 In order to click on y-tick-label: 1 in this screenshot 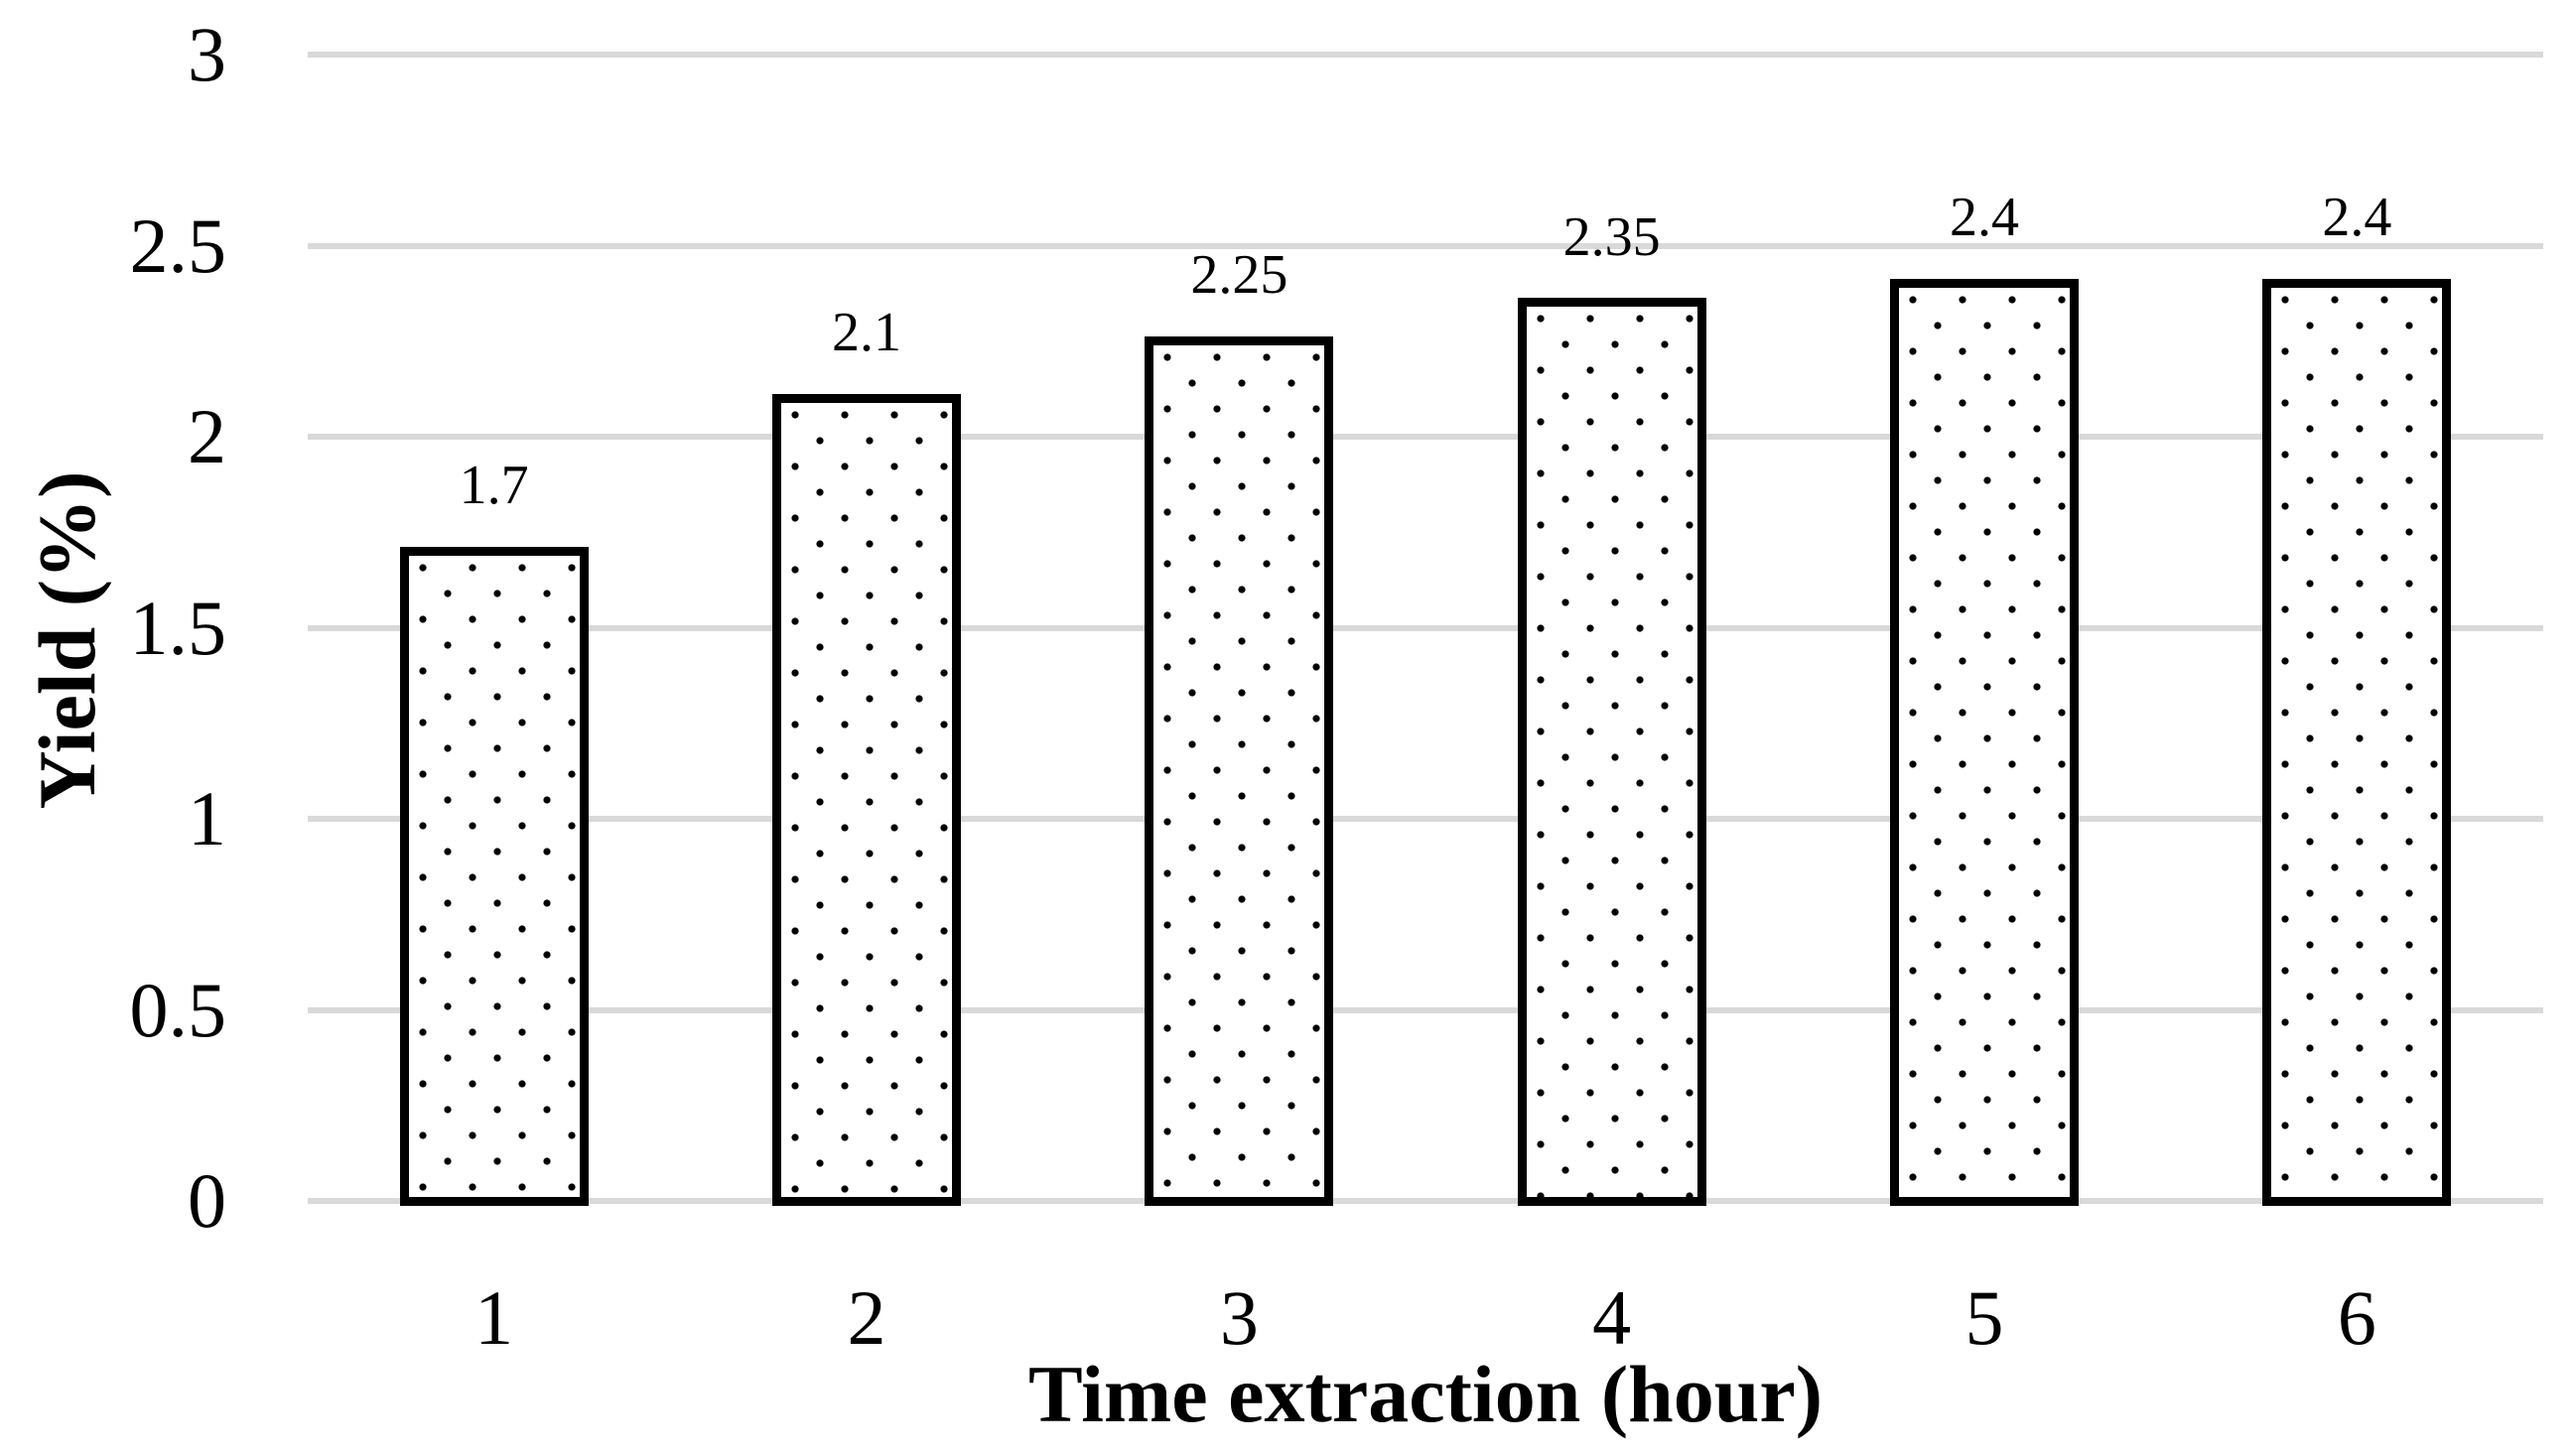, I will do `click(207, 818)`.